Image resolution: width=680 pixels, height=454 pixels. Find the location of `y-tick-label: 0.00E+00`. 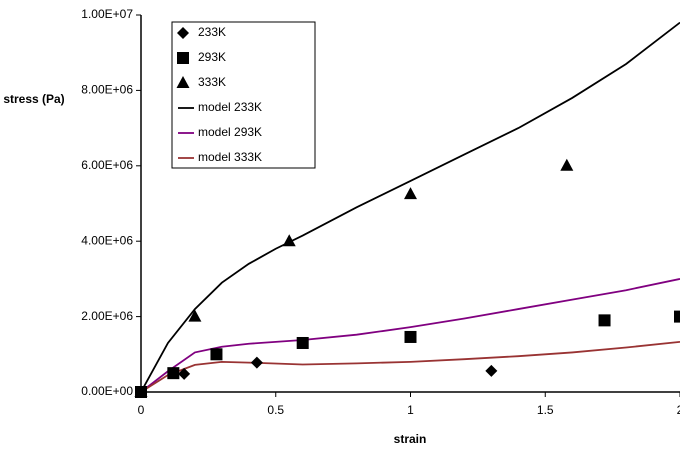

y-tick-label: 0.00E+00 is located at coordinates (107, 391).